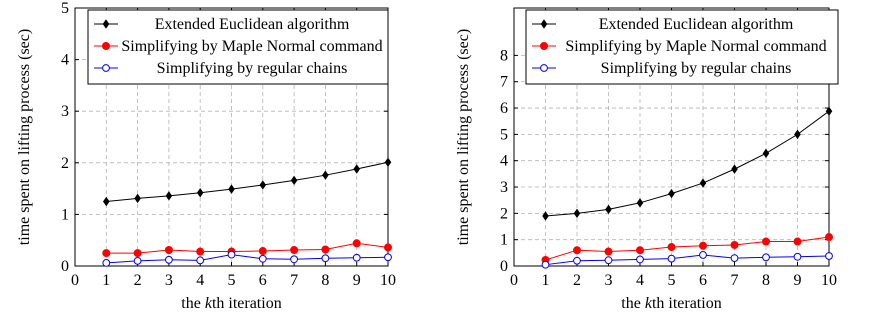  What do you see at coordinates (209, 303) in the screenshot?
I see `x-axis-label-part: k` at bounding box center [209, 303].